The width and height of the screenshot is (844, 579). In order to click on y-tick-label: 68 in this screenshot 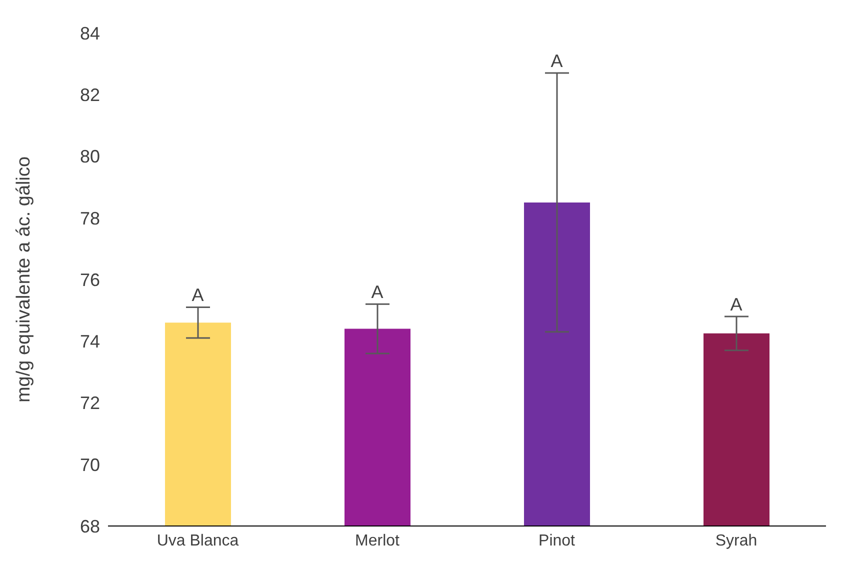, I will do `click(90, 526)`.